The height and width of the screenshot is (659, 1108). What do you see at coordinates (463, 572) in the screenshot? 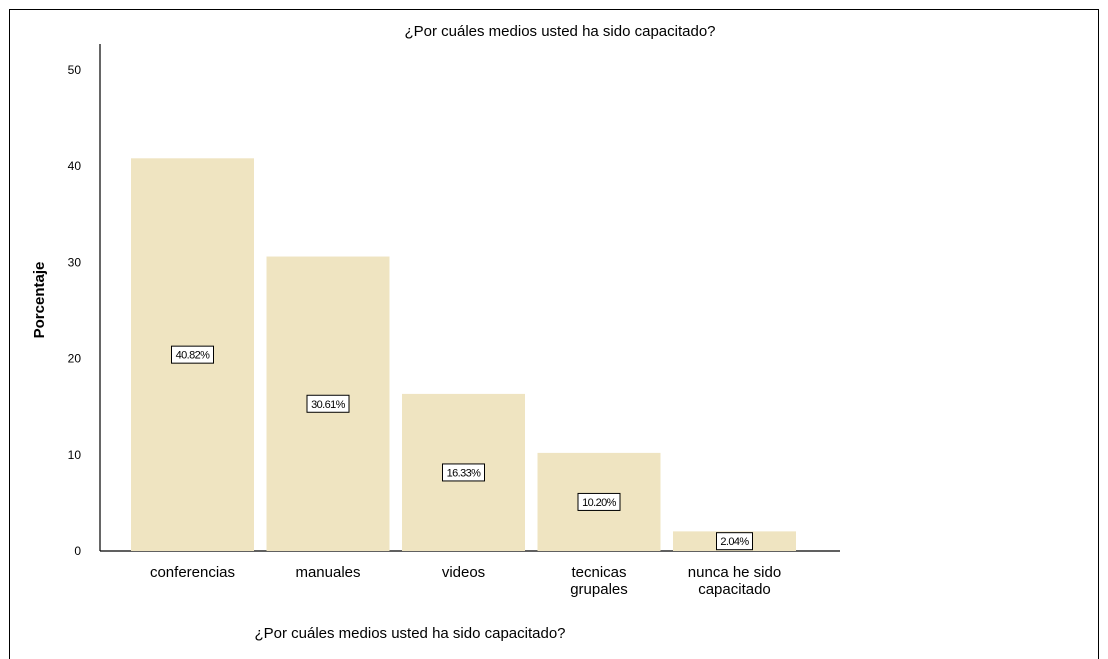
I see `x-tick-label: videos` at bounding box center [463, 572].